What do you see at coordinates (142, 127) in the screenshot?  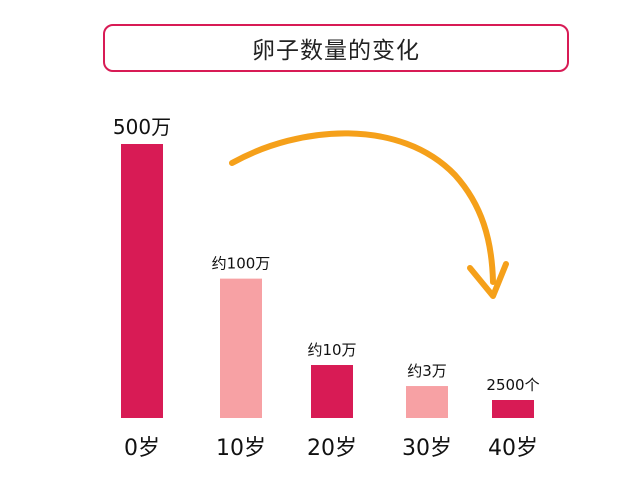 I see `data-label-0: 500万` at bounding box center [142, 127].